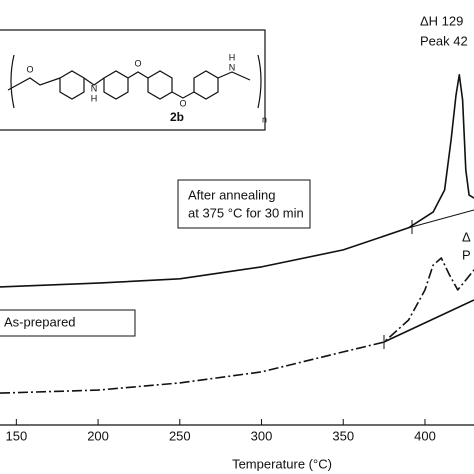  I want to click on annotation: ΔH 129, so click(441, 20).